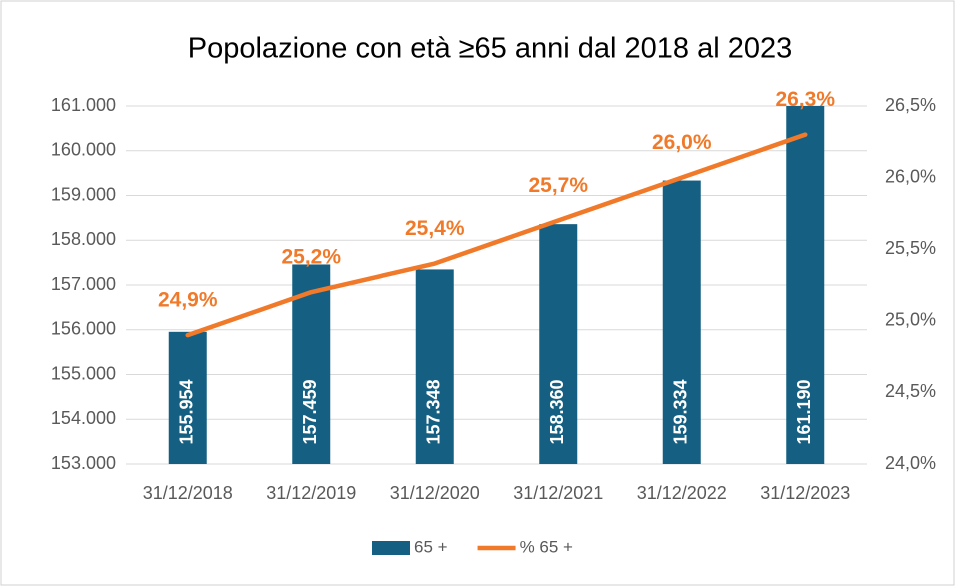 Image resolution: width=955 pixels, height=586 pixels. I want to click on y-tick-label: 155.000, so click(83, 373).